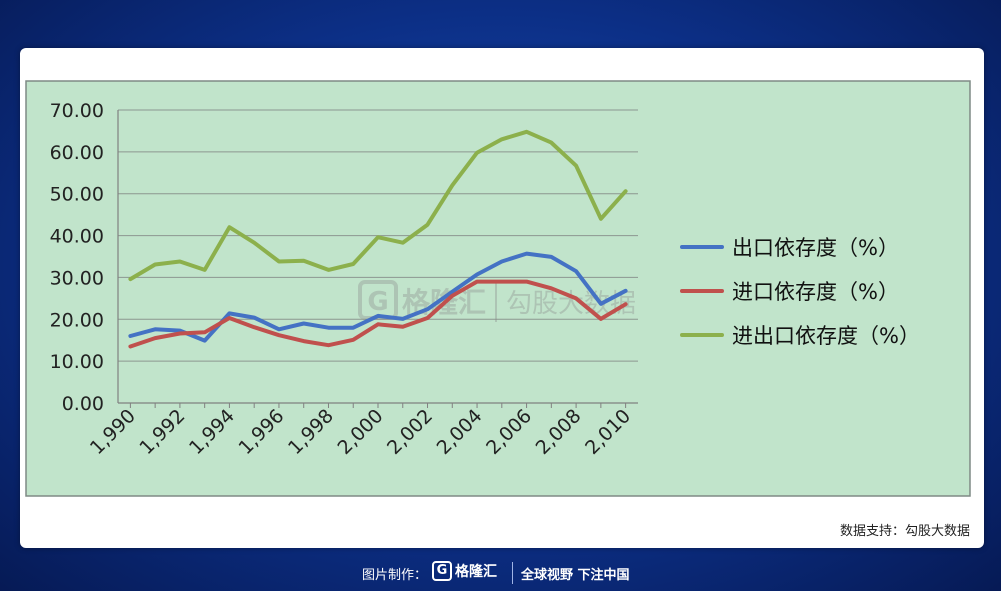 The image size is (1001, 591). I want to click on legend: 出口依存度（%） 进口依存度（%） 进出口依存度（%）, so click(800, 292).